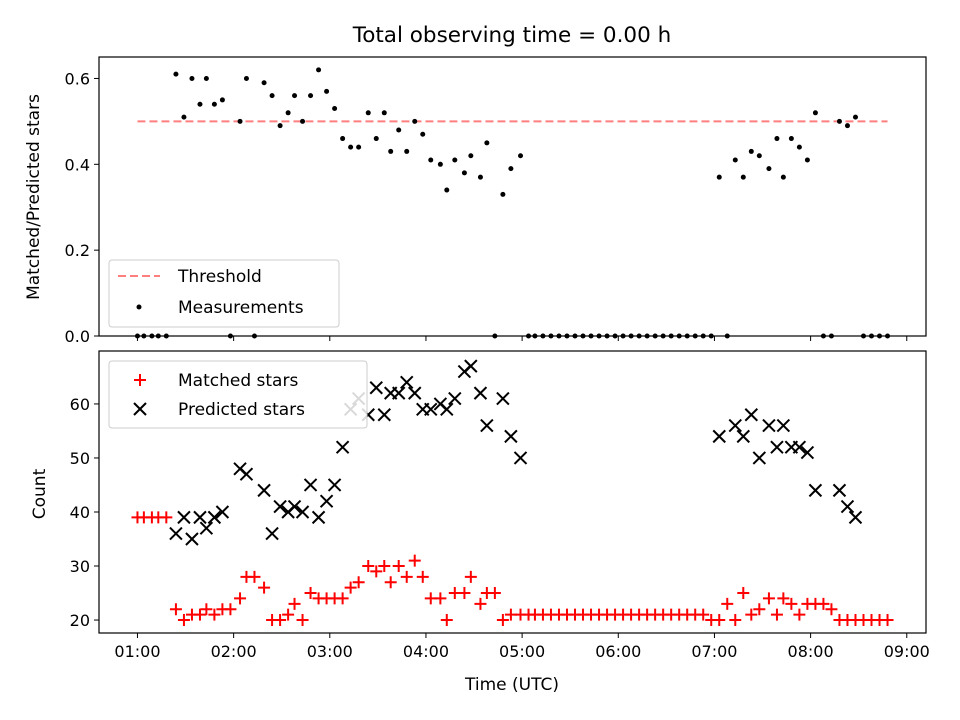 The height and width of the screenshot is (720, 960). Describe the element at coordinates (40, 493) in the screenshot. I see `bottom-panel-ylabel: Count` at that location.